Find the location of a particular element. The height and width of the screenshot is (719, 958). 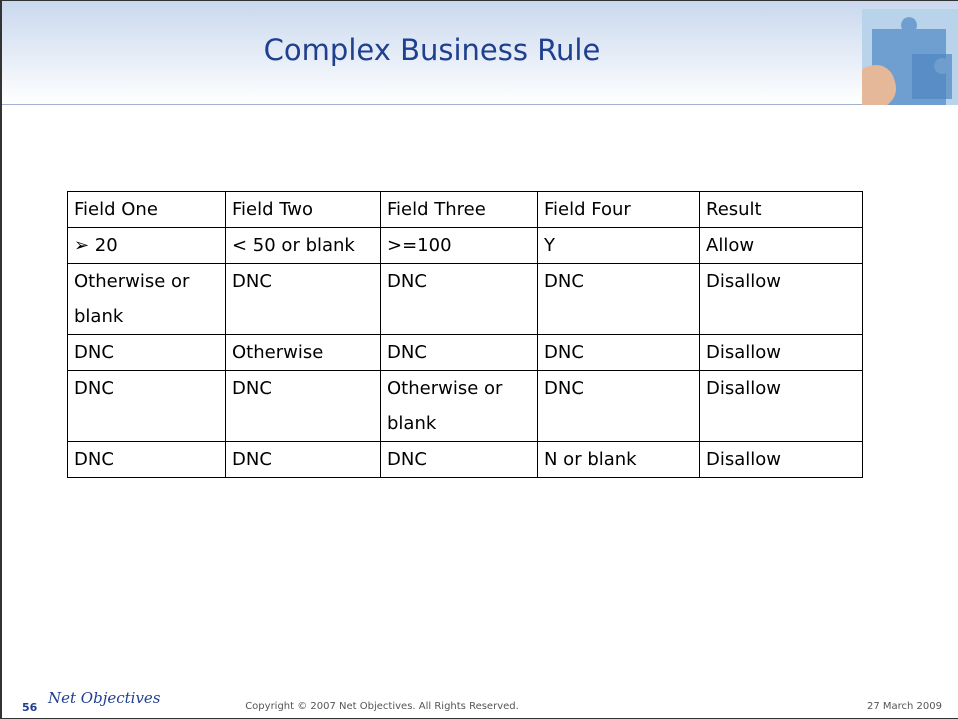

table-row-cell: N or blank is located at coordinates (618, 459).